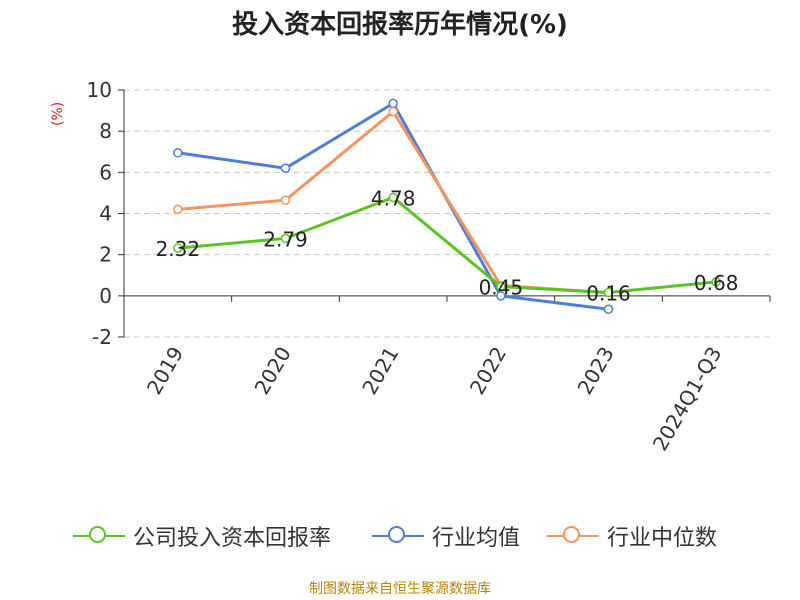 This screenshot has width=800, height=600. What do you see at coordinates (273, 371) in the screenshot?
I see `x-tick-label: 2020` at bounding box center [273, 371].